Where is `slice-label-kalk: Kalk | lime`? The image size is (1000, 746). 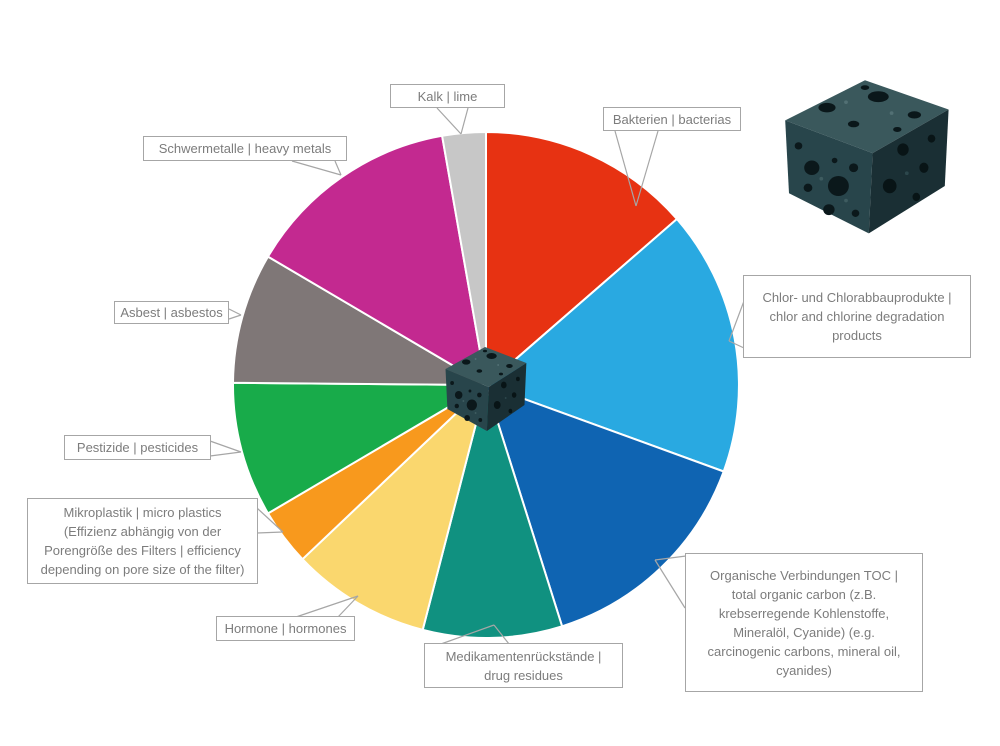
slice-label-kalk: Kalk | lime is located at coordinates (447, 96).